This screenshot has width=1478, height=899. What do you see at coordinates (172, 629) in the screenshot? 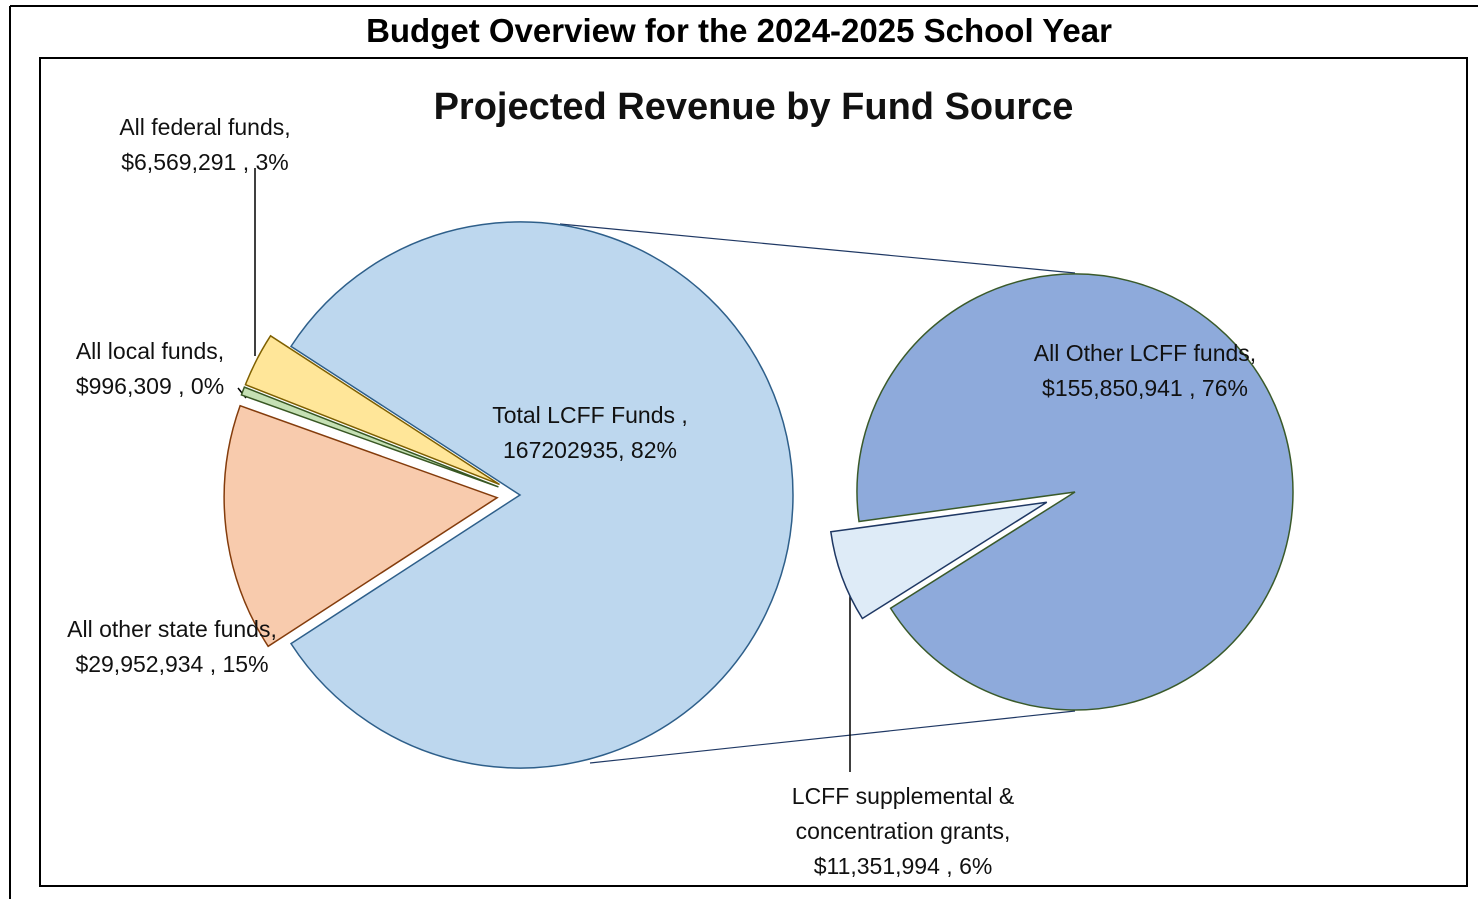
I see `label-name: All other state funds,` at bounding box center [172, 629].